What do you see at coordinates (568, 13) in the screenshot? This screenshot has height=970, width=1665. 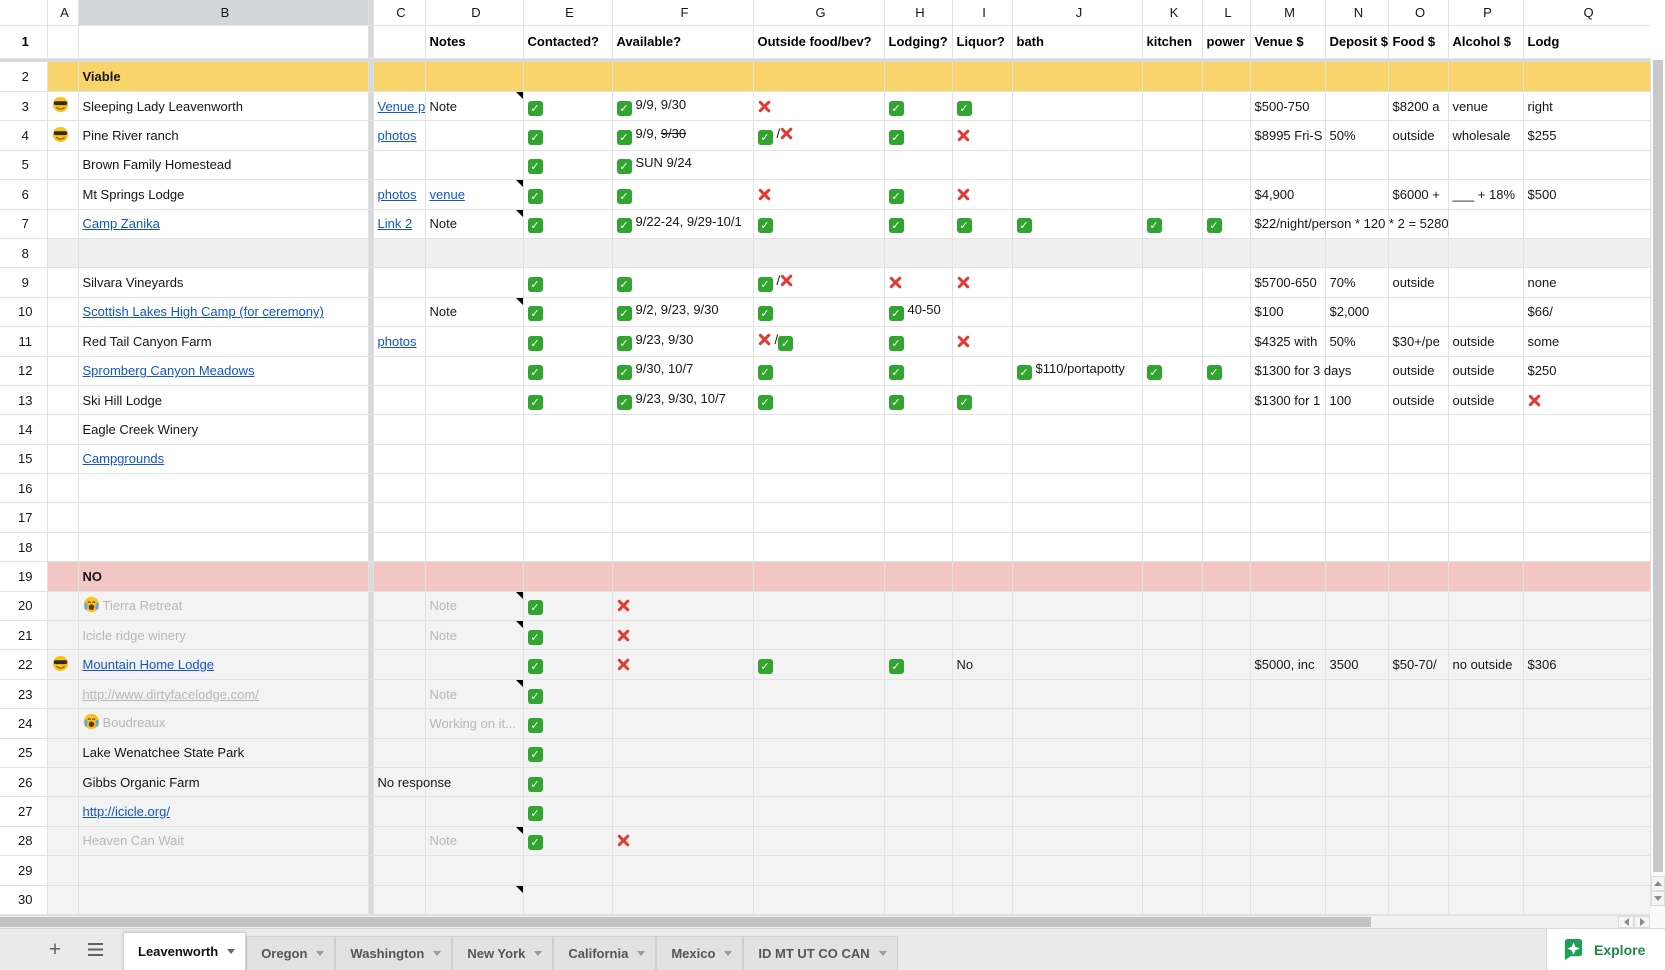 I see `col-header-E: E` at bounding box center [568, 13].